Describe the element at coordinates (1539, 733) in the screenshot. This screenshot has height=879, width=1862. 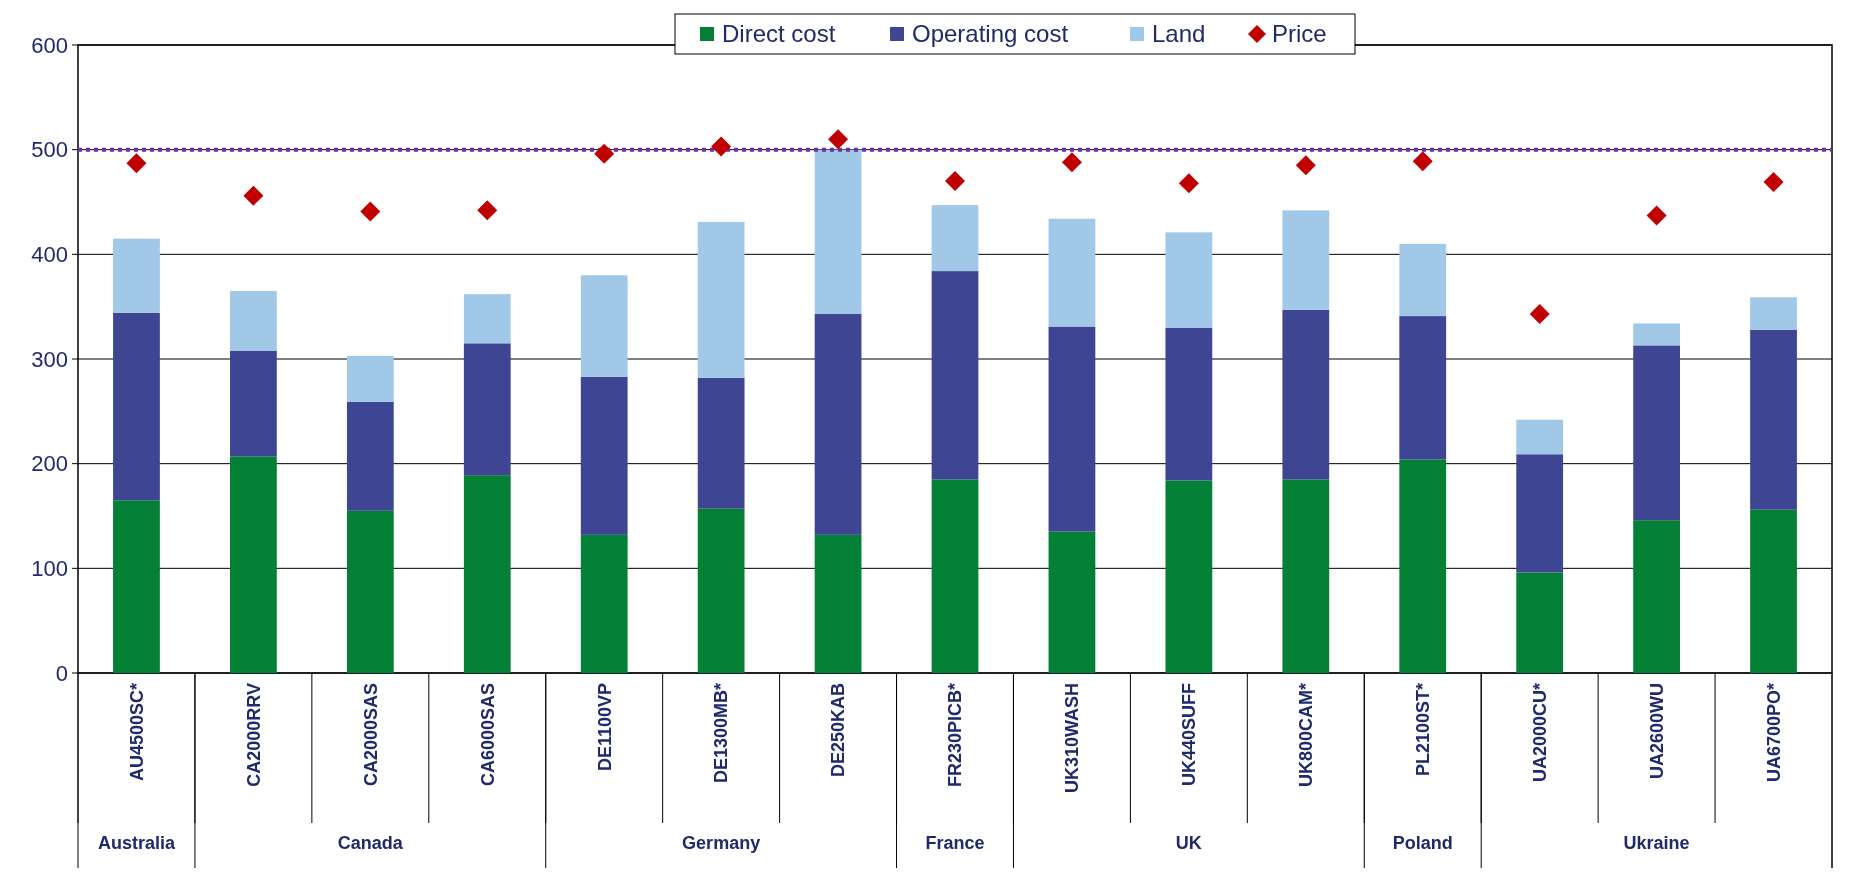
I see `x-tick-label: UA2000CU*` at that location.